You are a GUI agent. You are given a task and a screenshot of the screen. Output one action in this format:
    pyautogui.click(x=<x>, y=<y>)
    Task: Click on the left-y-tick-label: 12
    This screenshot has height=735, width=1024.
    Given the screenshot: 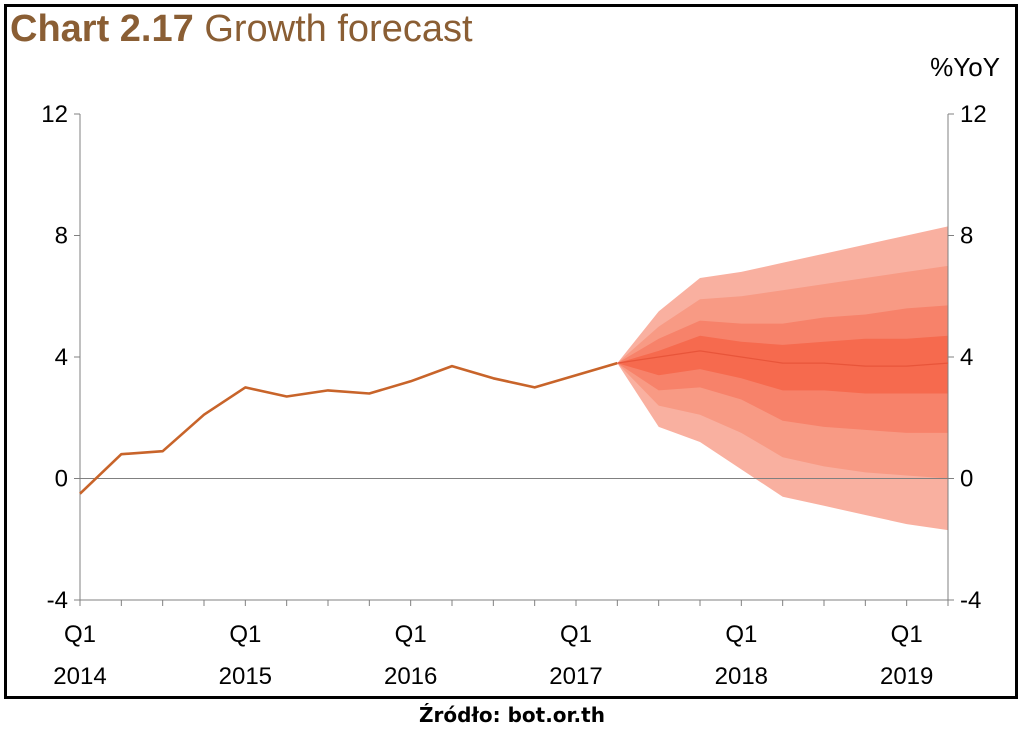 What is the action you would take?
    pyautogui.click(x=54, y=114)
    